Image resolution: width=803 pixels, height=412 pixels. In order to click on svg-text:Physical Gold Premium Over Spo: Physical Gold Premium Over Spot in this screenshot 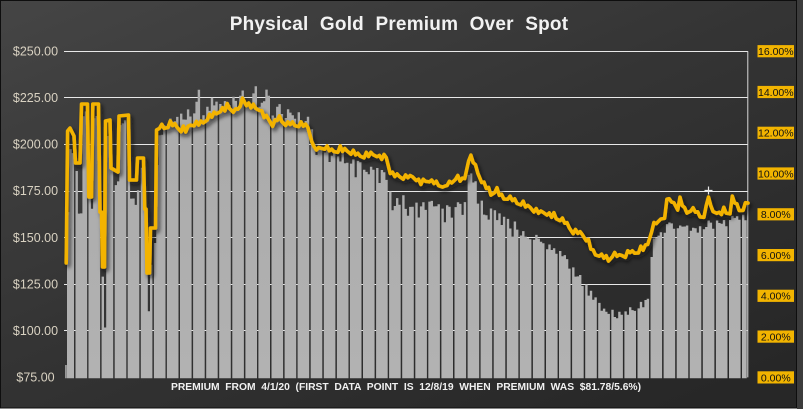, I will do `click(399, 24)`.